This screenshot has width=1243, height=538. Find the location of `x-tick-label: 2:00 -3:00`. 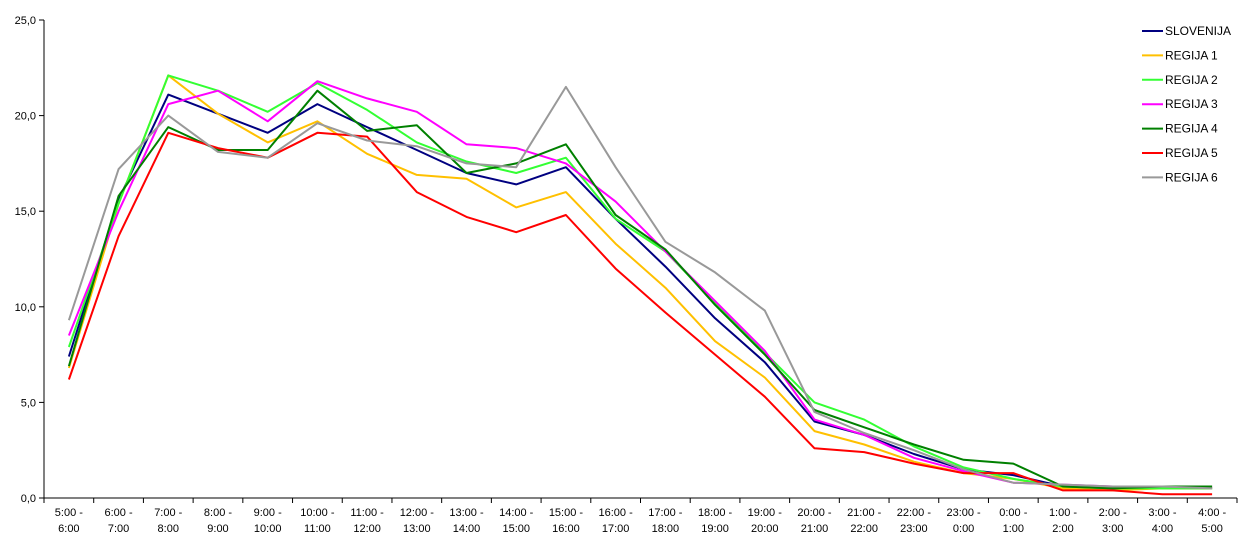

x-tick-label: 2:00 -3:00 is located at coordinates (1113, 521).